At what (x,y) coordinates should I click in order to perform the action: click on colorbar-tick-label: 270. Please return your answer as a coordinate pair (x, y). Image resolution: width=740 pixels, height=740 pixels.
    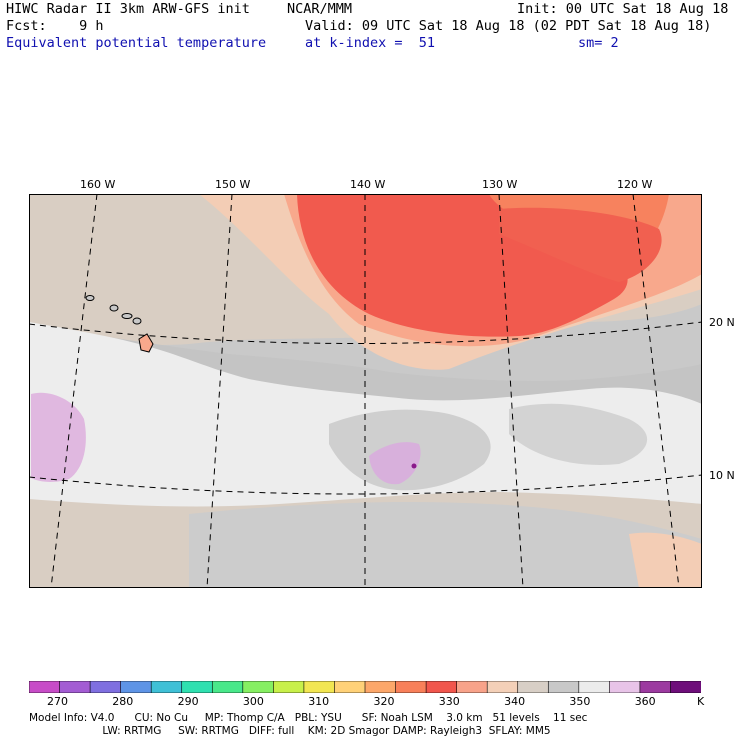
    Looking at the image, I should click on (57, 701).